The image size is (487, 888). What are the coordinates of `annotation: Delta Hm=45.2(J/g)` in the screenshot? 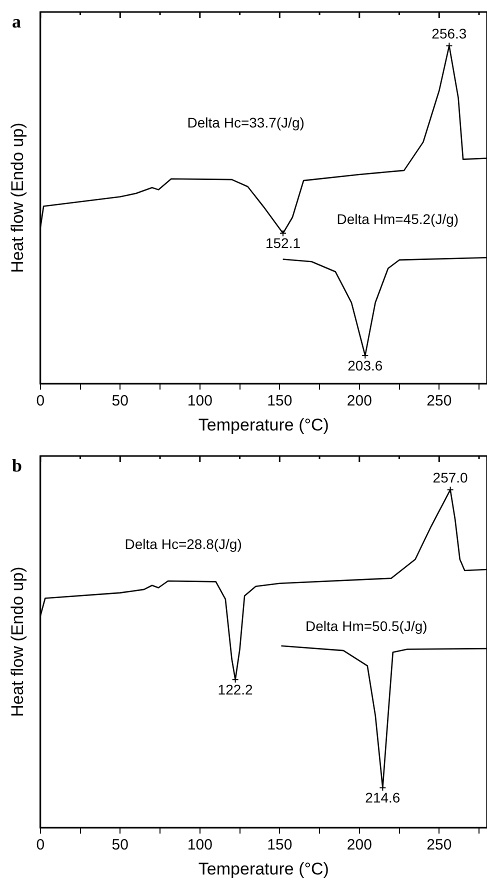 It's located at (397, 218).